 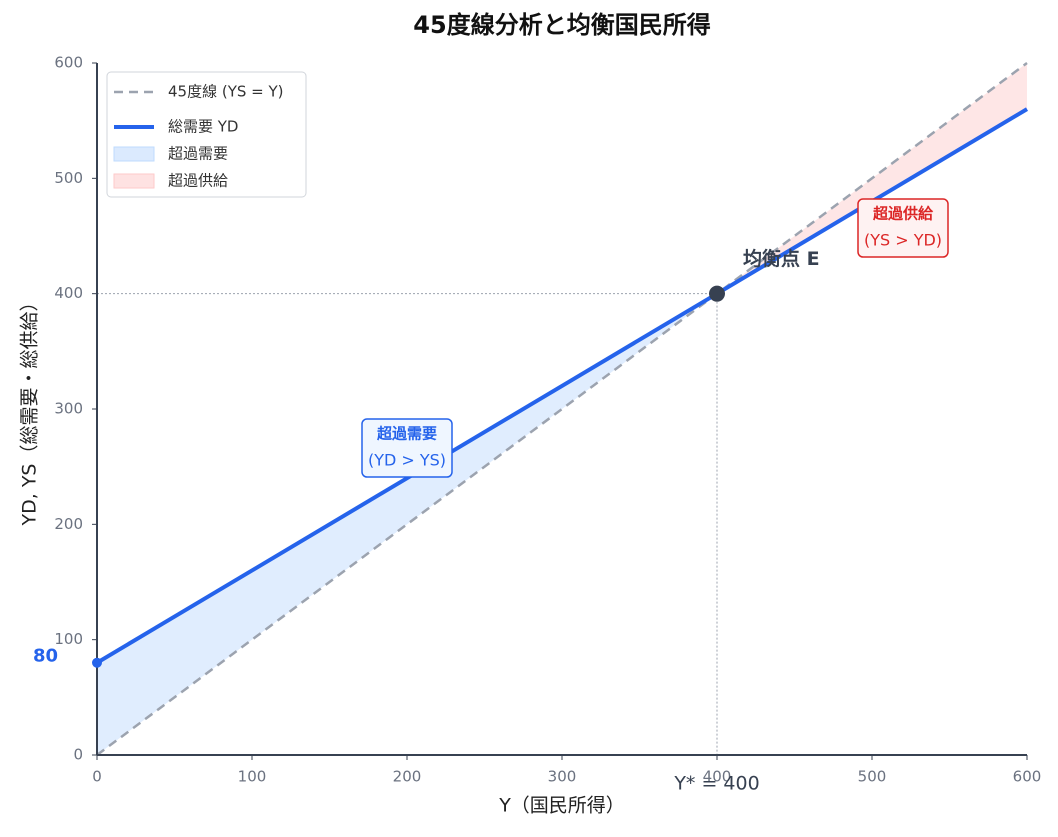 What do you see at coordinates (903, 214) in the screenshot?
I see `annotation-text: 超過供給` at bounding box center [903, 214].